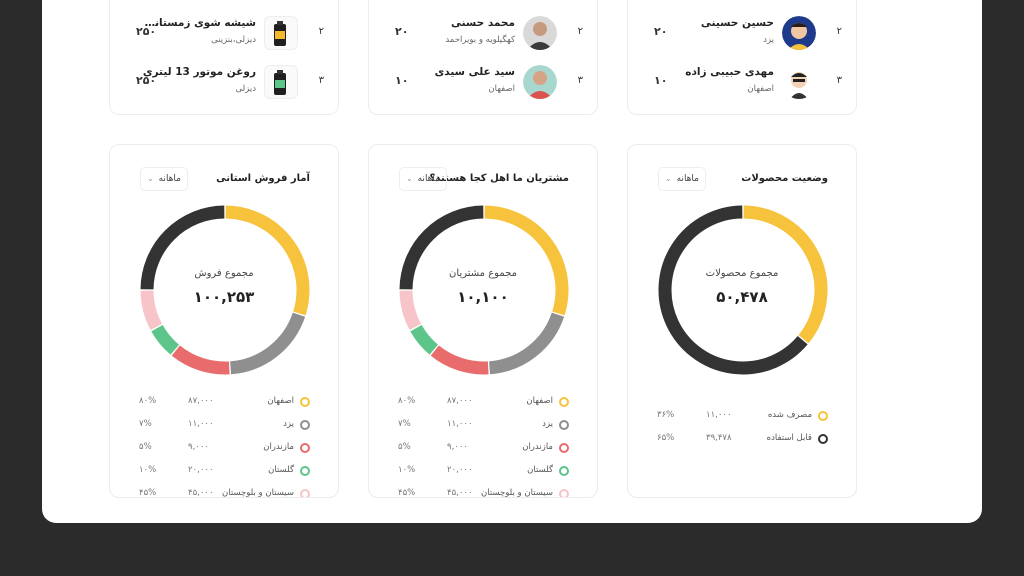 The image size is (1024, 576). What do you see at coordinates (145, 424) in the screenshot?
I see `legend-percent: ۷%` at bounding box center [145, 424].